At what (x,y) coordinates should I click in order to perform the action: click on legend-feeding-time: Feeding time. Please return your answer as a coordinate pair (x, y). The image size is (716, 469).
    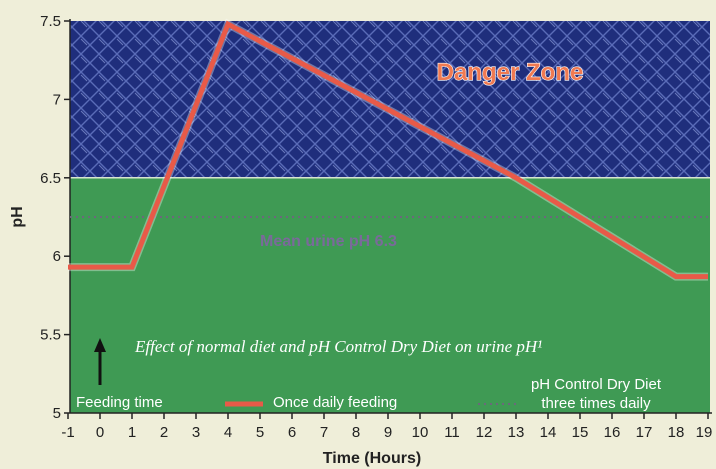
    Looking at the image, I should click on (119, 402).